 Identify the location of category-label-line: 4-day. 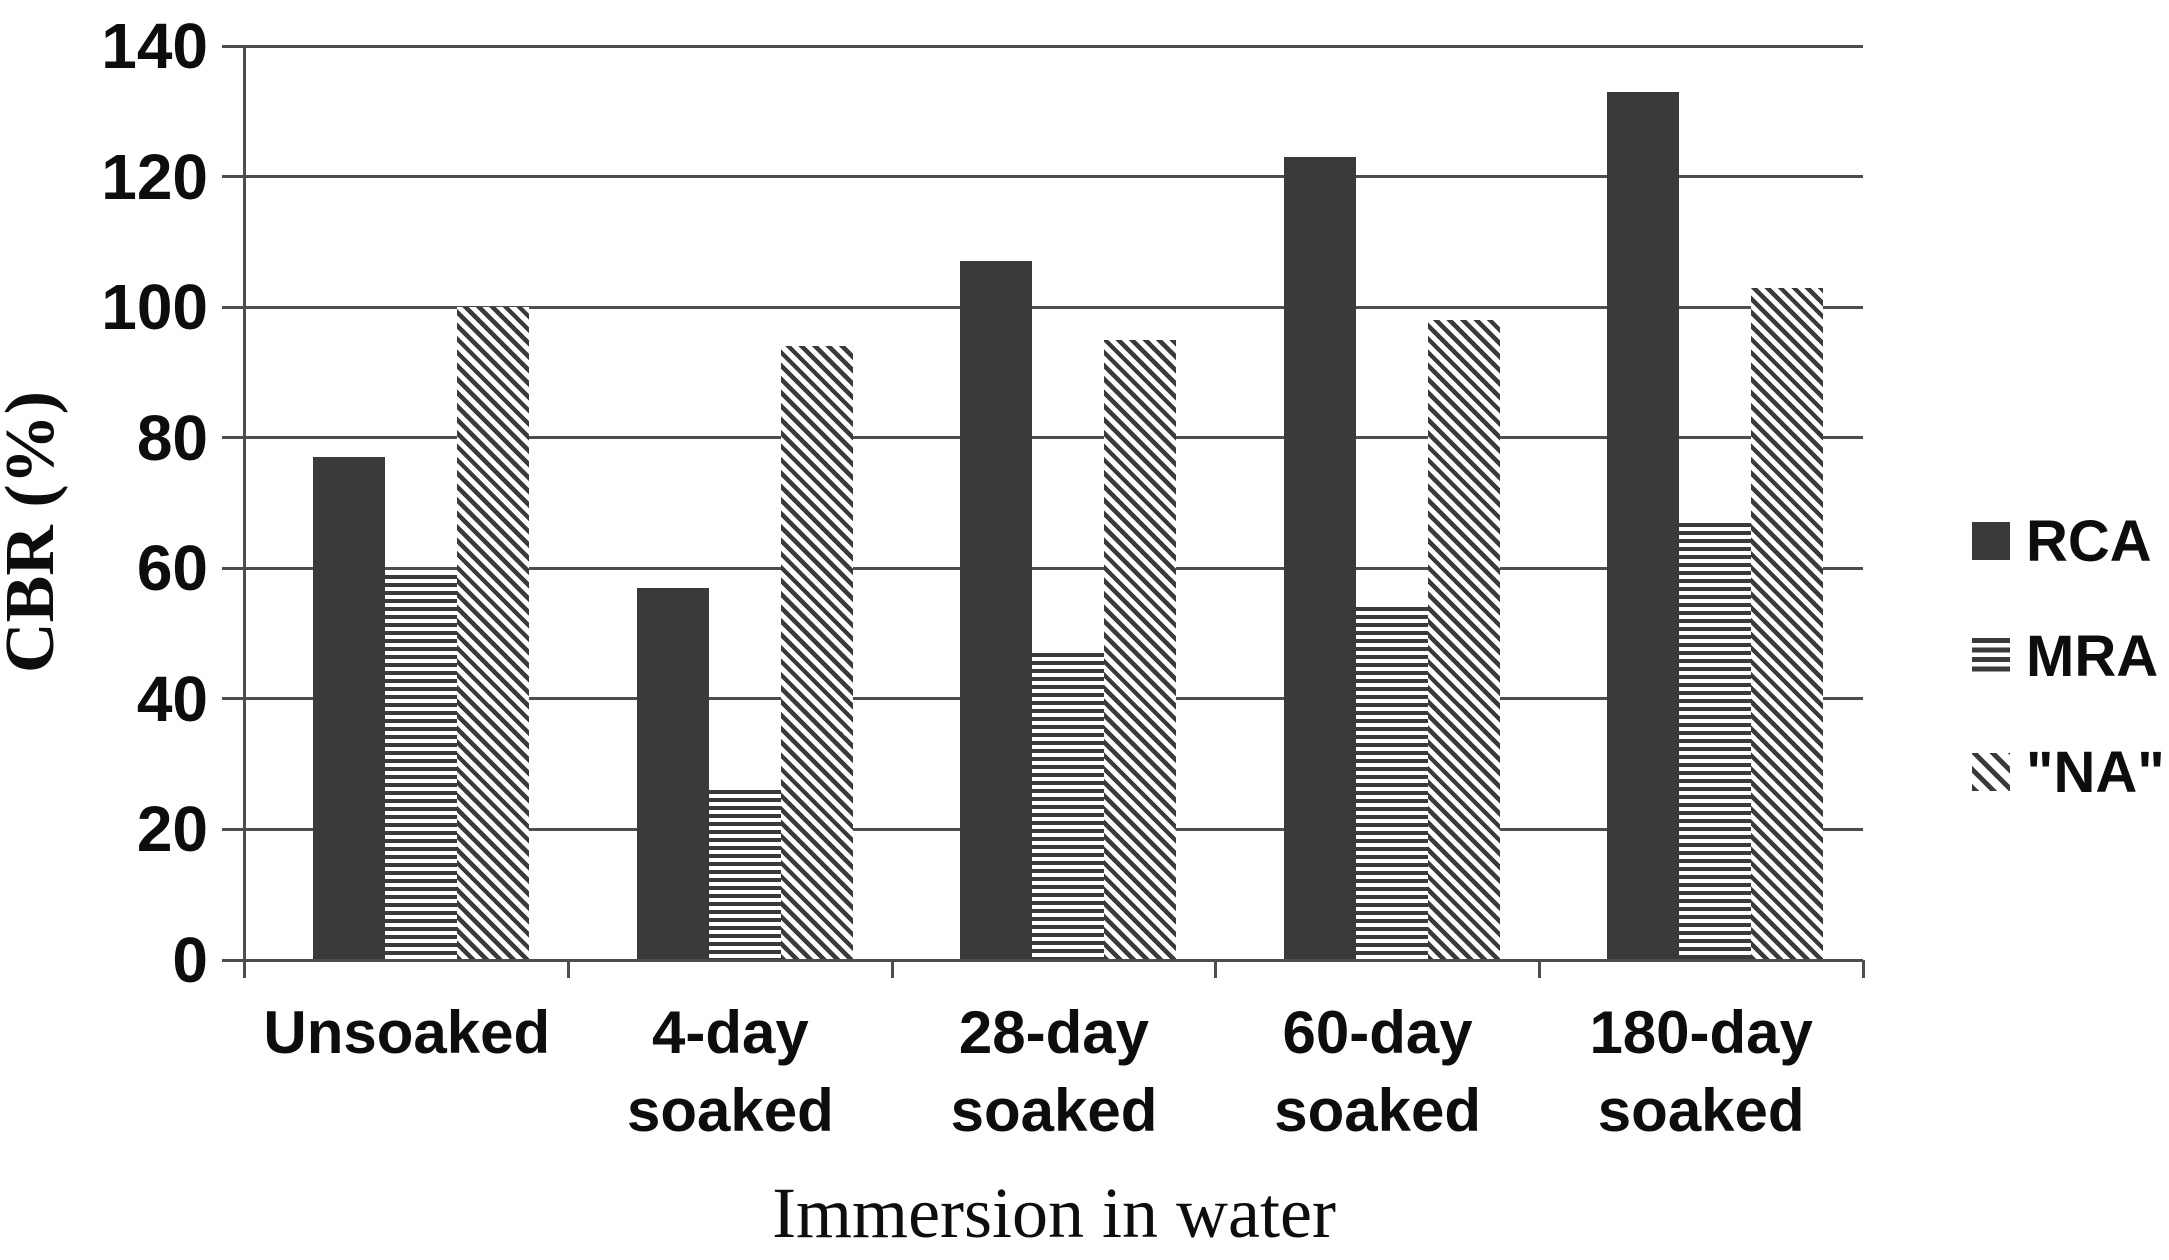
(730, 1032).